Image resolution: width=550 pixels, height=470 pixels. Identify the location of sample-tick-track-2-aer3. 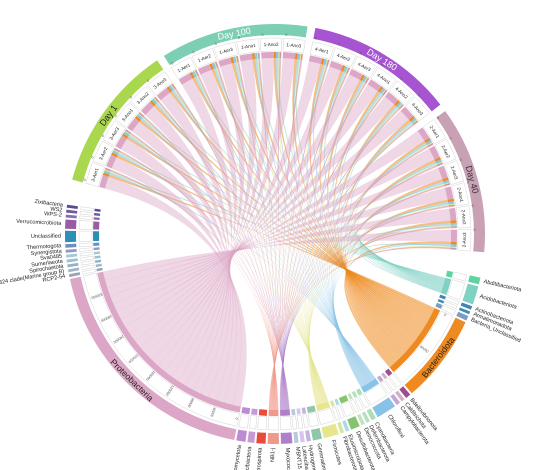
(454, 172).